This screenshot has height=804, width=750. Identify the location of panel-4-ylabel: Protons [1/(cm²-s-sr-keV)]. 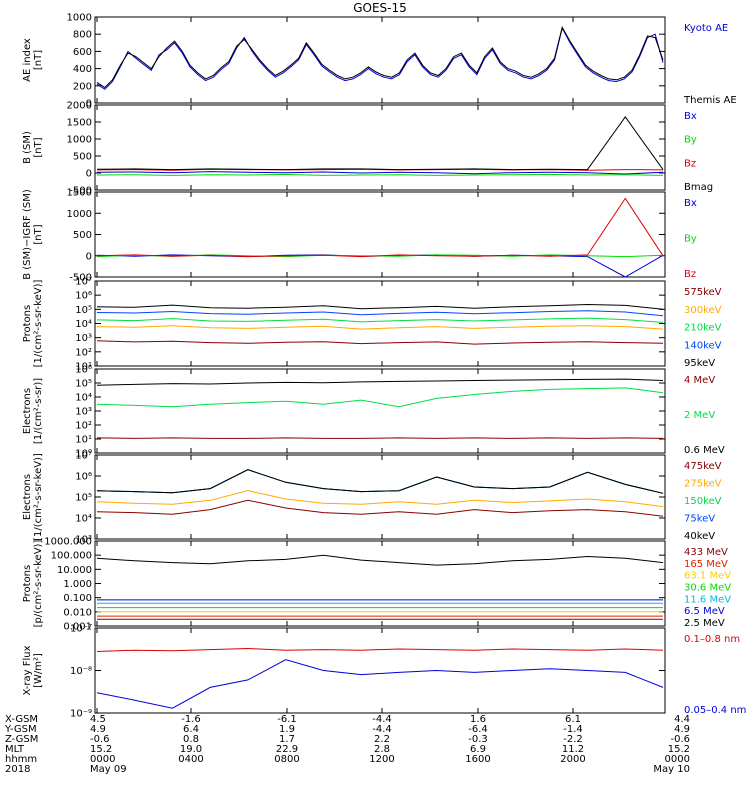
(33, 324).